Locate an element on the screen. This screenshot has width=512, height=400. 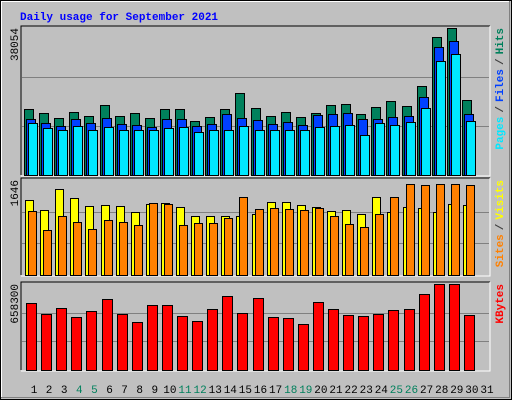
x-tick-label: 6 is located at coordinates (109, 391).